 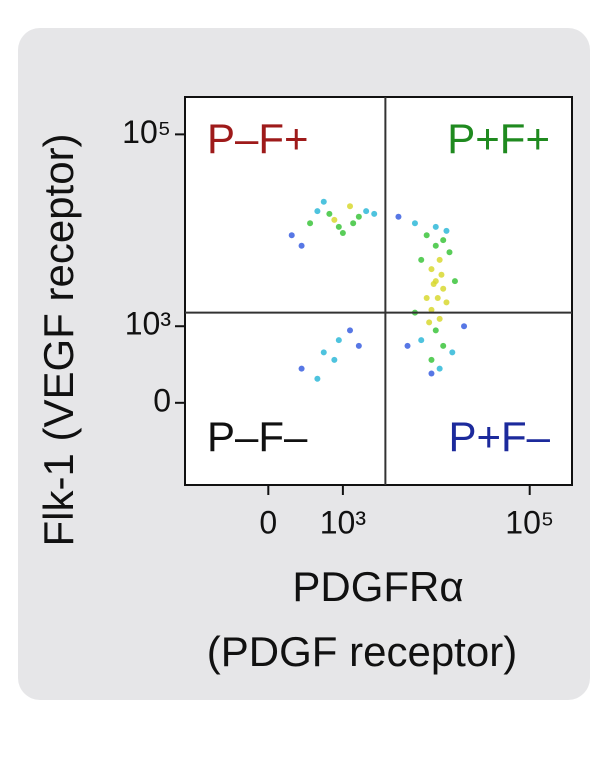 I want to click on quadrant-label: P+F–, so click(x=499, y=436).